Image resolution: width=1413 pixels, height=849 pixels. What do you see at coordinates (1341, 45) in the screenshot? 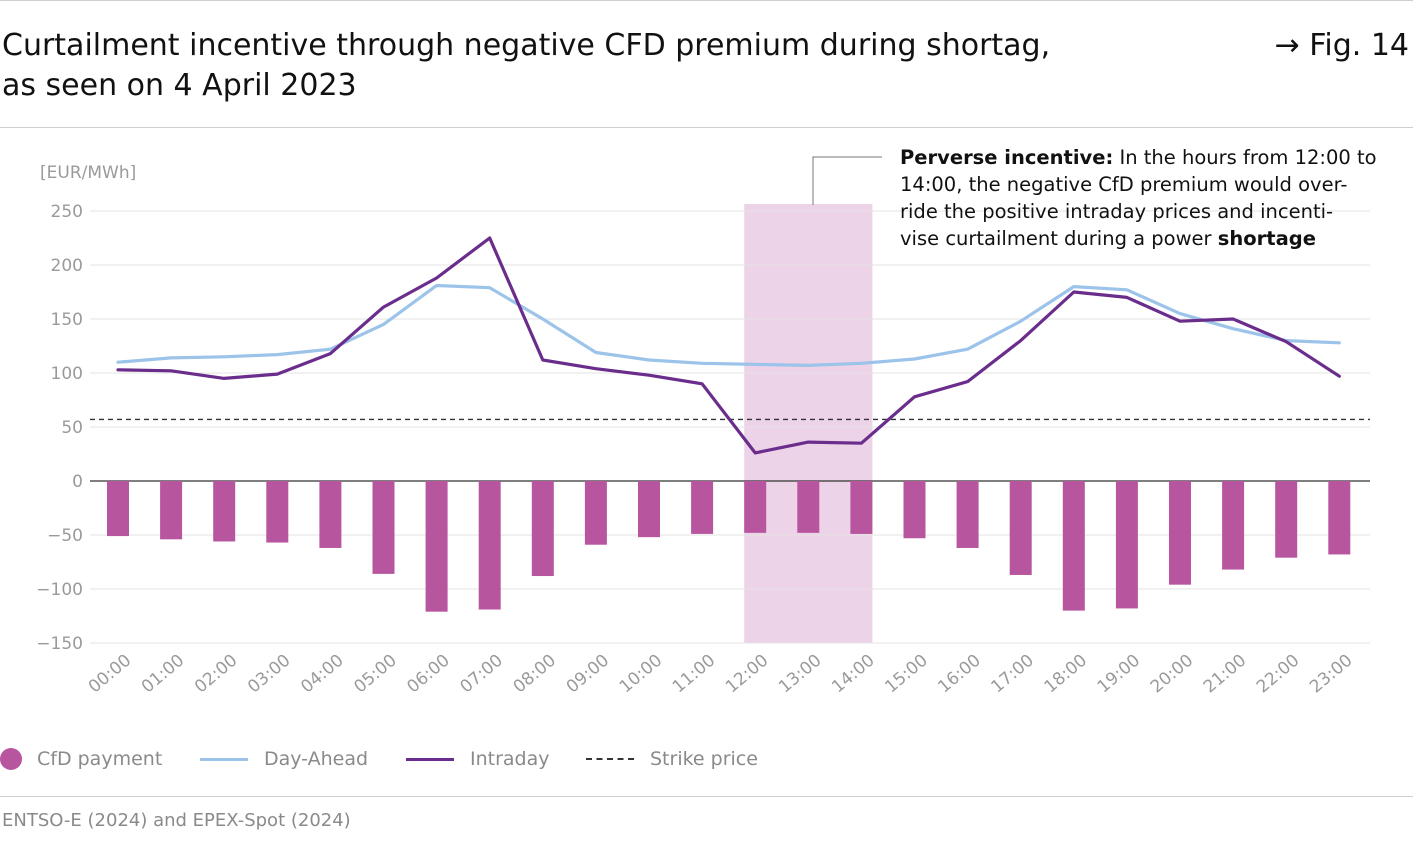
I see `figure-reference: → Fig. 14` at bounding box center [1341, 45].